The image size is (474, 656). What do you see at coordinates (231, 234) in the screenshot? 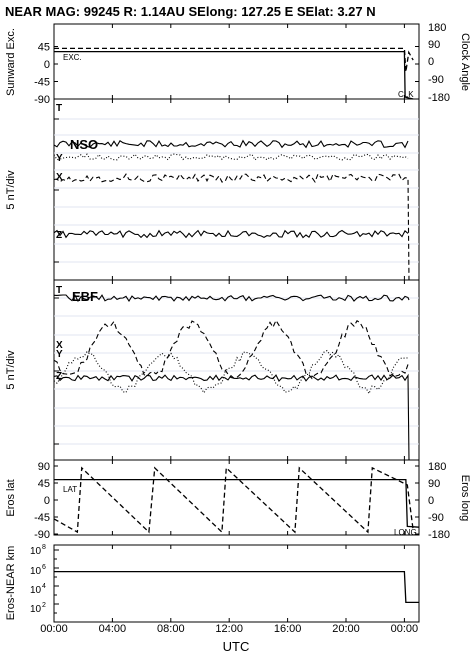
I see `p2-trace-Z` at bounding box center [231, 234].